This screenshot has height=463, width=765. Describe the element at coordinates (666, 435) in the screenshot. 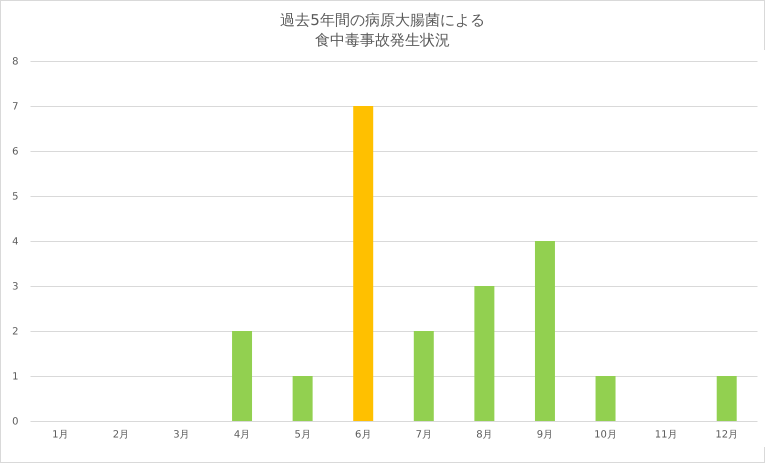

I see `x-tick-label: 11月` at that location.